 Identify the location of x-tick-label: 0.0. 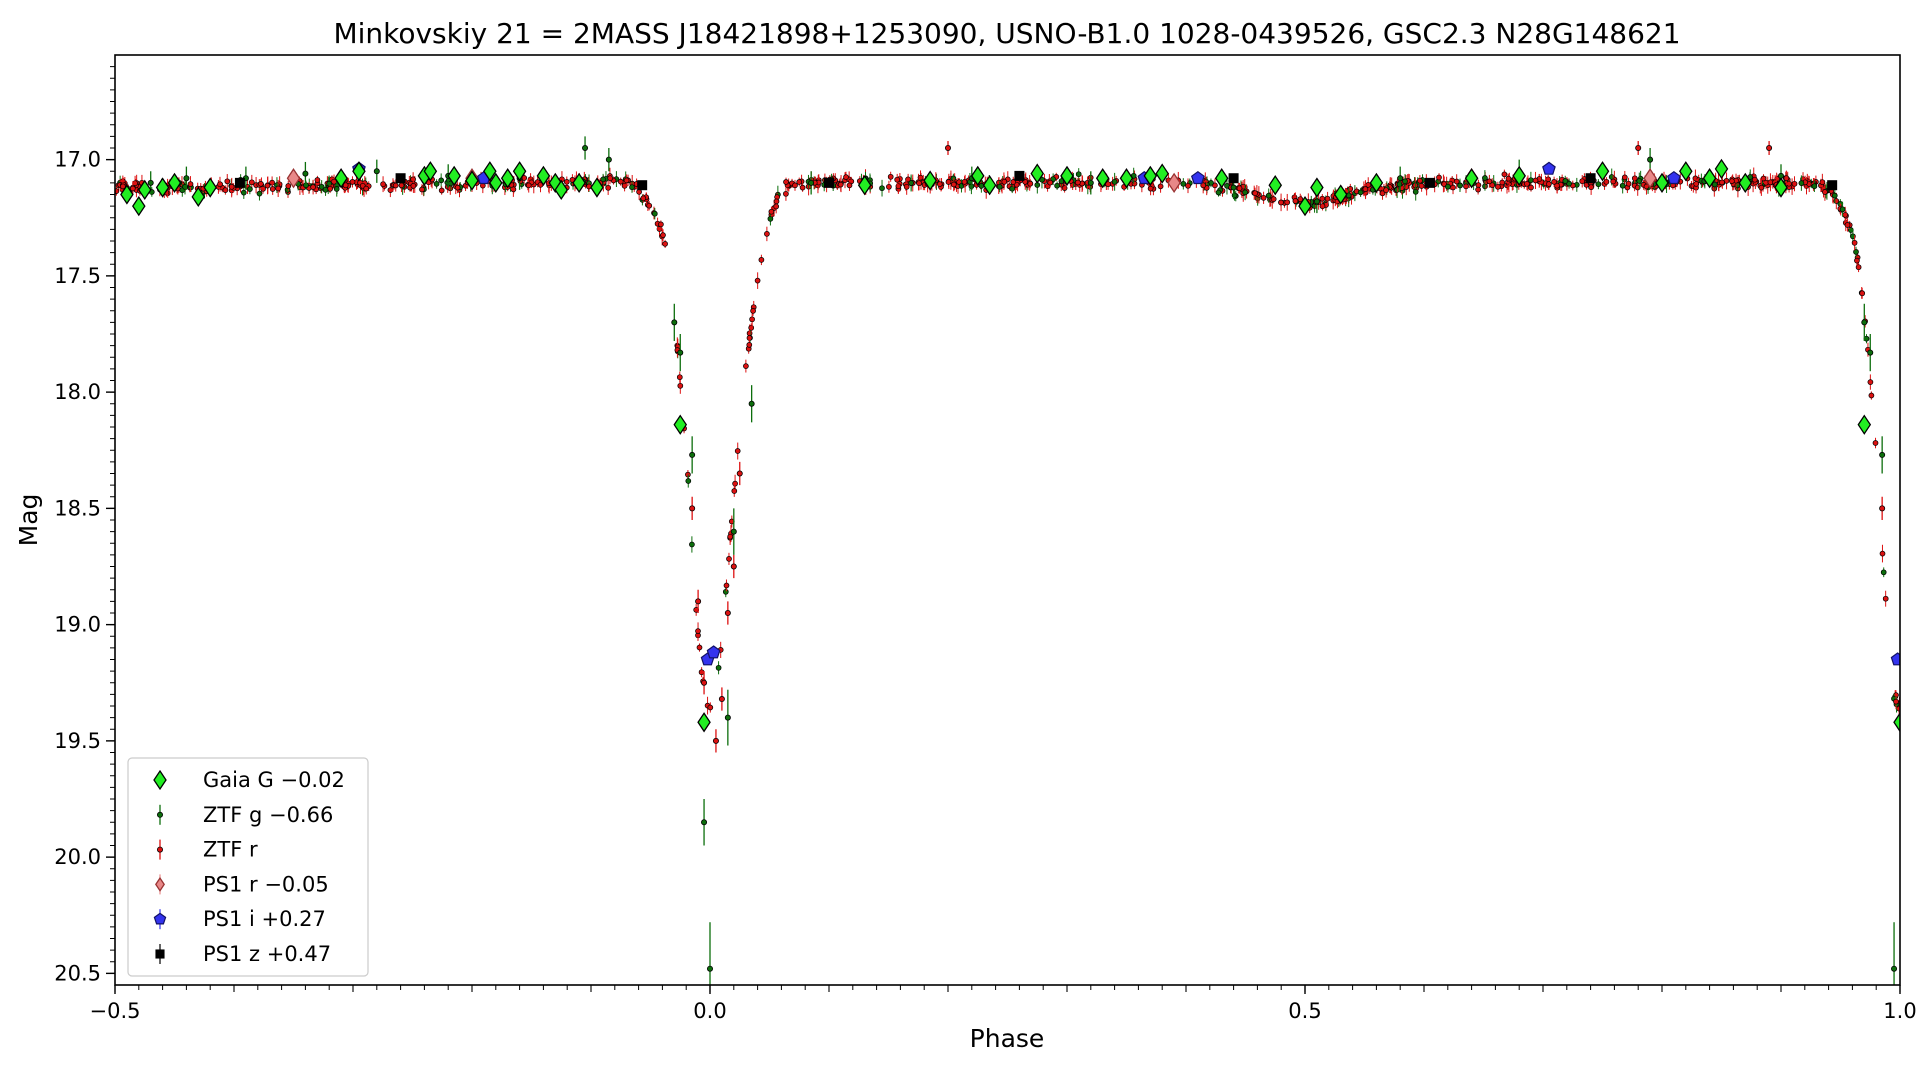
(709, 1011).